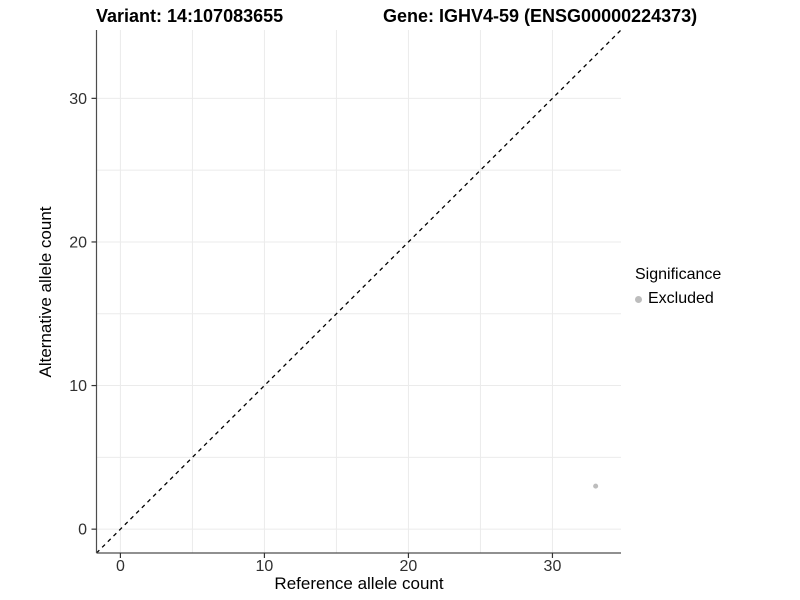 The width and height of the screenshot is (800, 600). What do you see at coordinates (596, 486) in the screenshot?
I see `data-point` at bounding box center [596, 486].